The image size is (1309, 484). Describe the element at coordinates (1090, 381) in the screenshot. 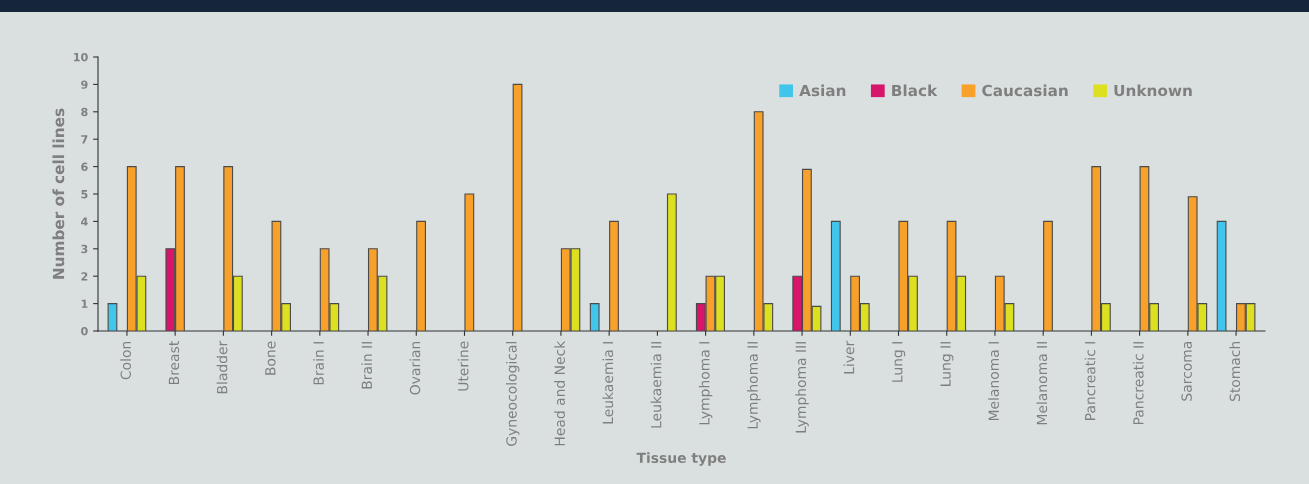

I see `x-tick-label: Pancreatic I` at that location.